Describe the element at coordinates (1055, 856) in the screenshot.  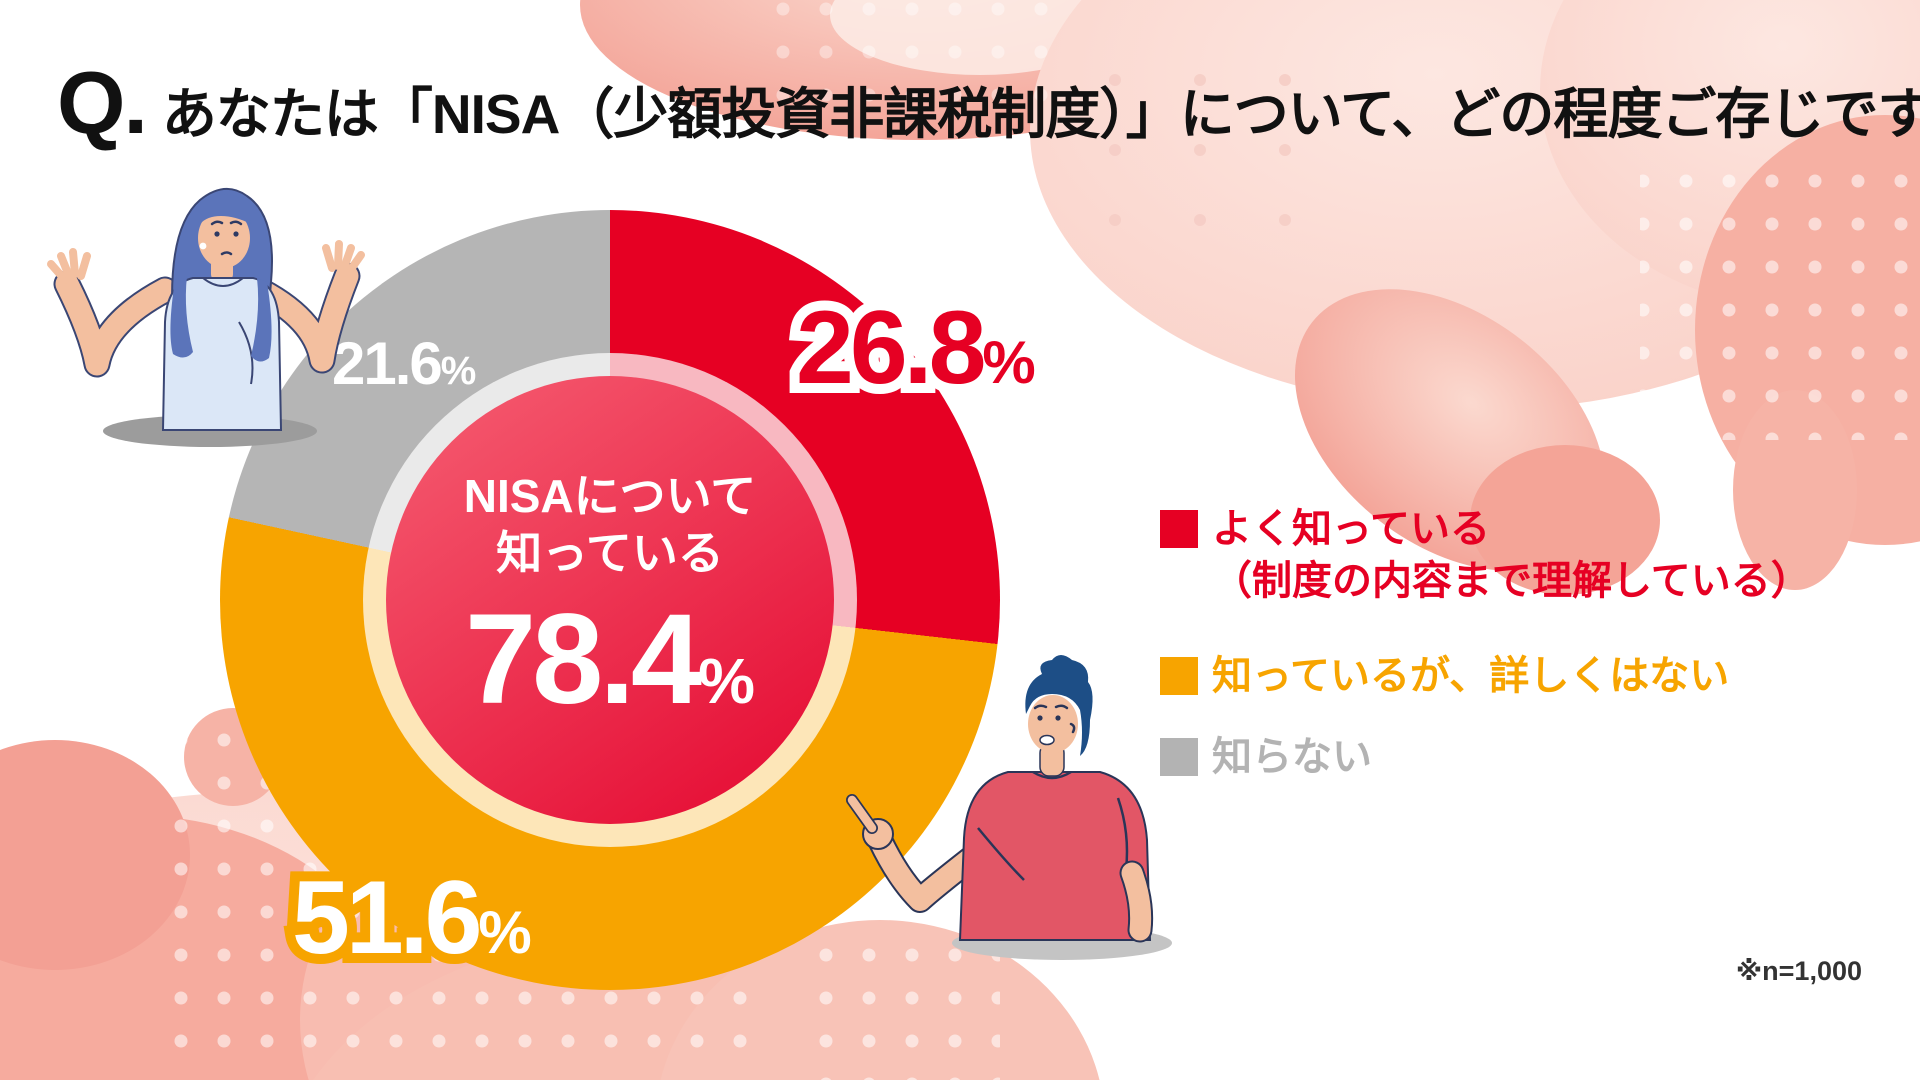
I see `man-shirt` at that location.